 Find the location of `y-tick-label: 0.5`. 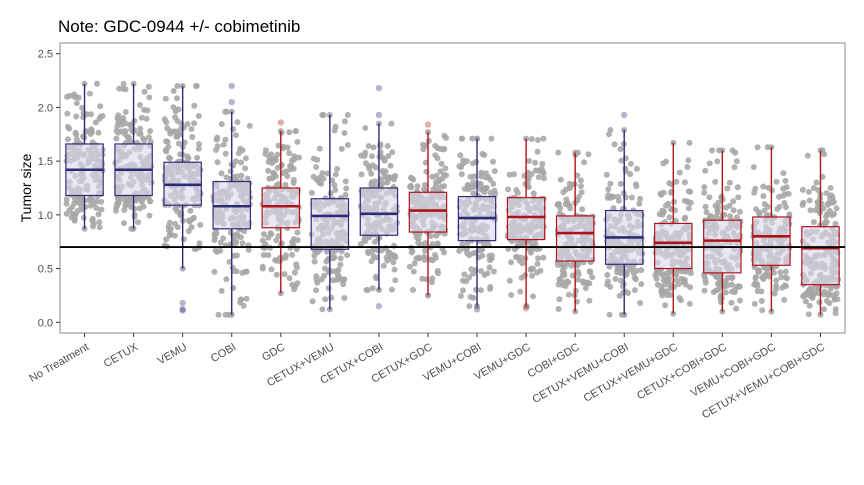

y-tick-label: 0.5 is located at coordinates (45, 270).